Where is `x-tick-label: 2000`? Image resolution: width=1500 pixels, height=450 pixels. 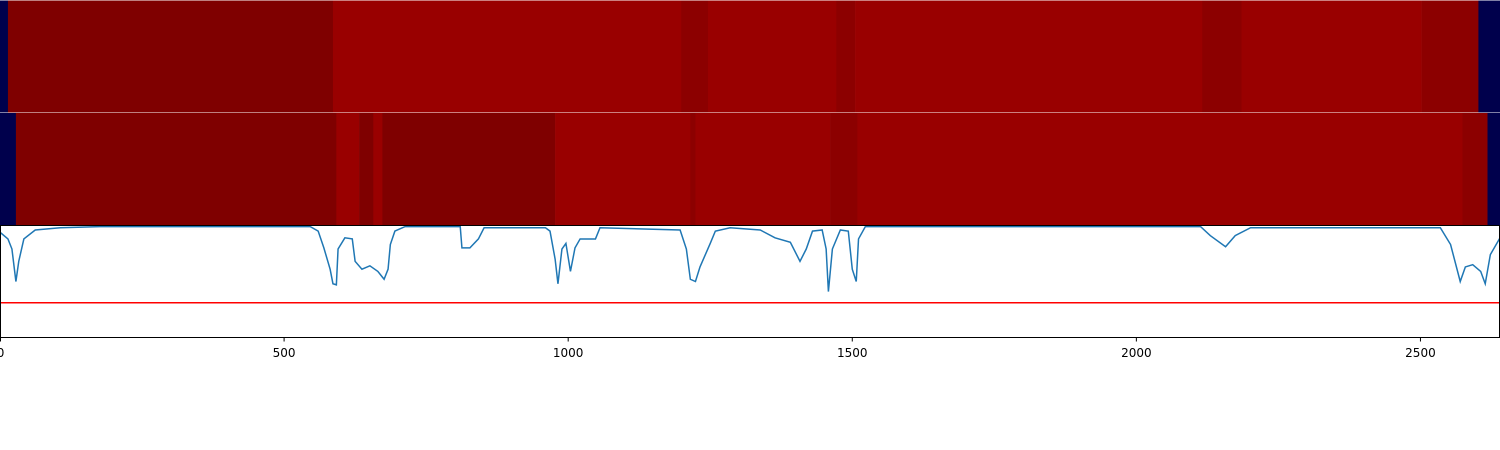 x-tick-label: 2000 is located at coordinates (1136, 353).